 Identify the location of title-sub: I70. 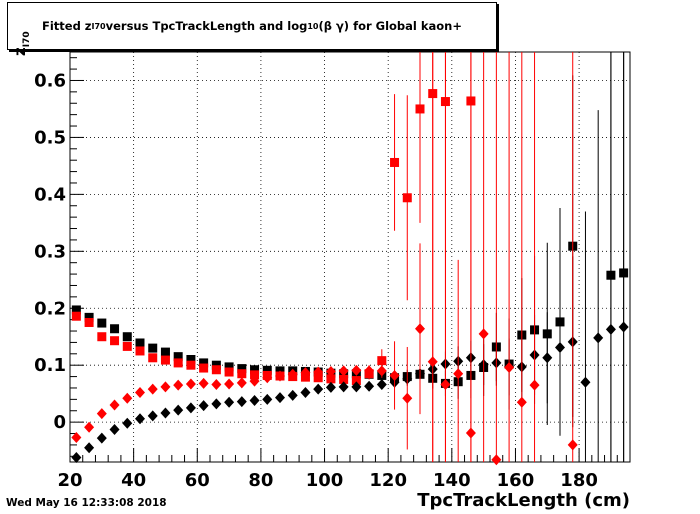
(98, 26).